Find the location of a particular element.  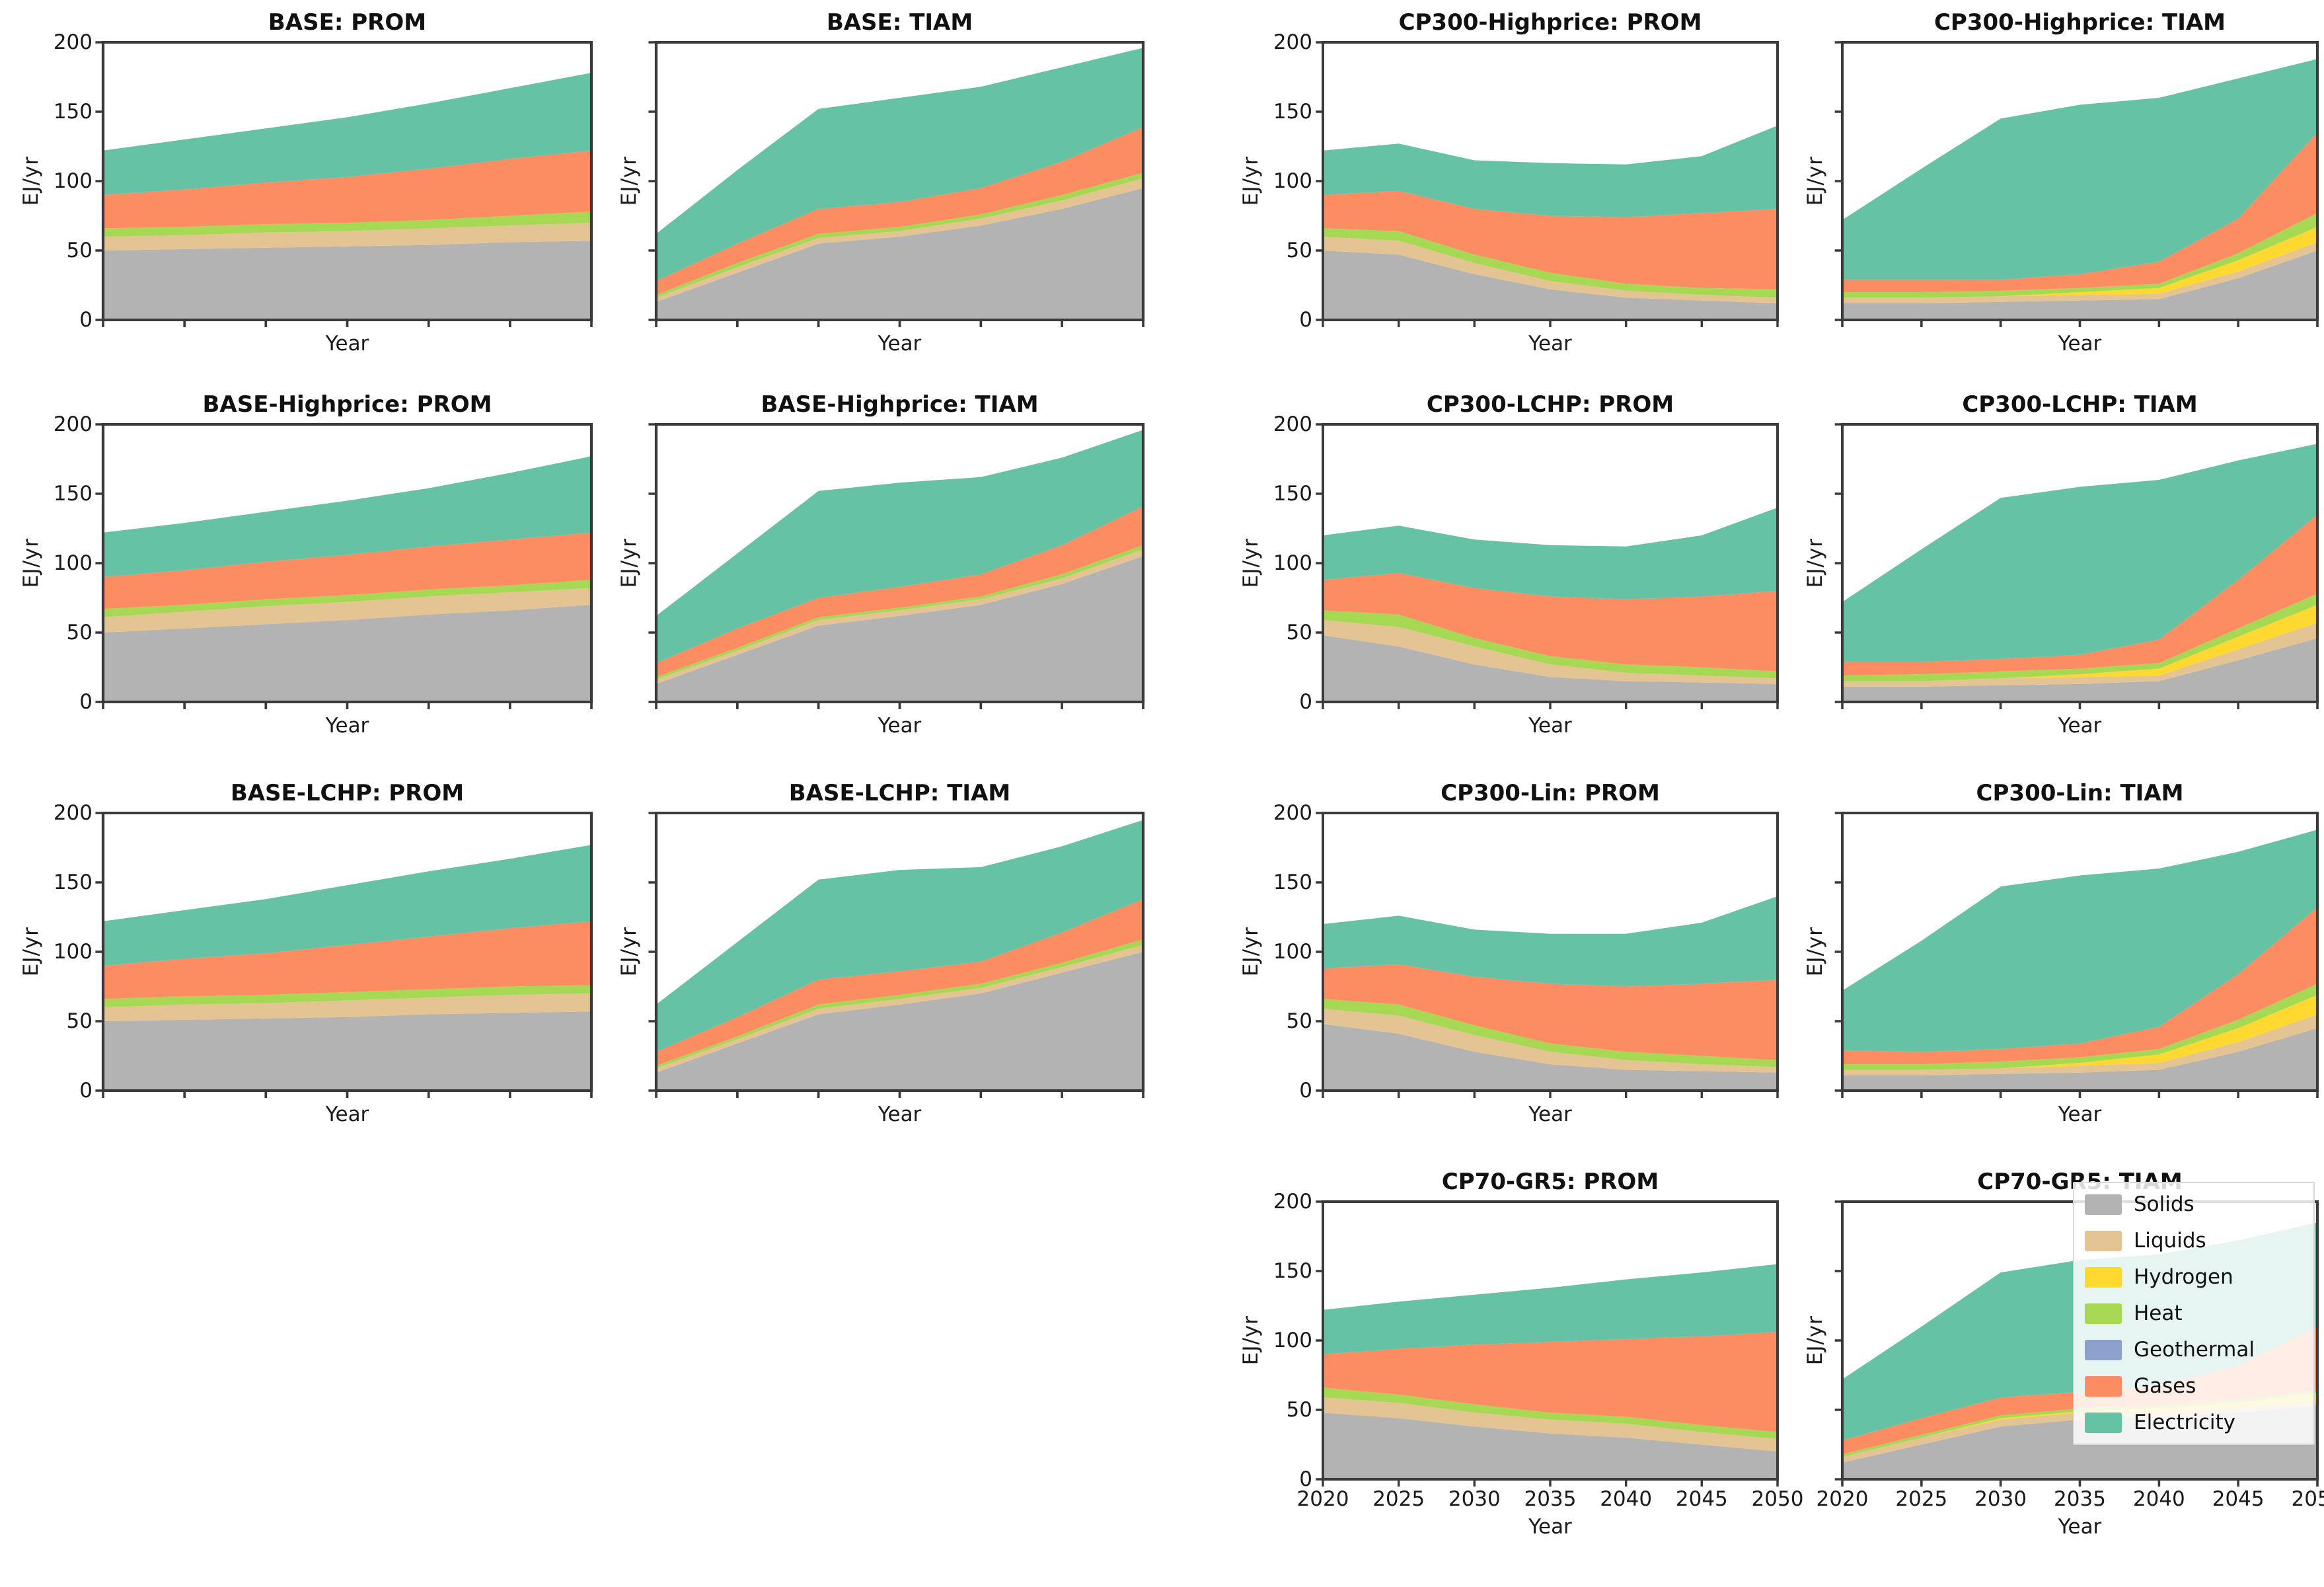

plot-column: BASE: PROM Year is located at coordinates (344, 180).